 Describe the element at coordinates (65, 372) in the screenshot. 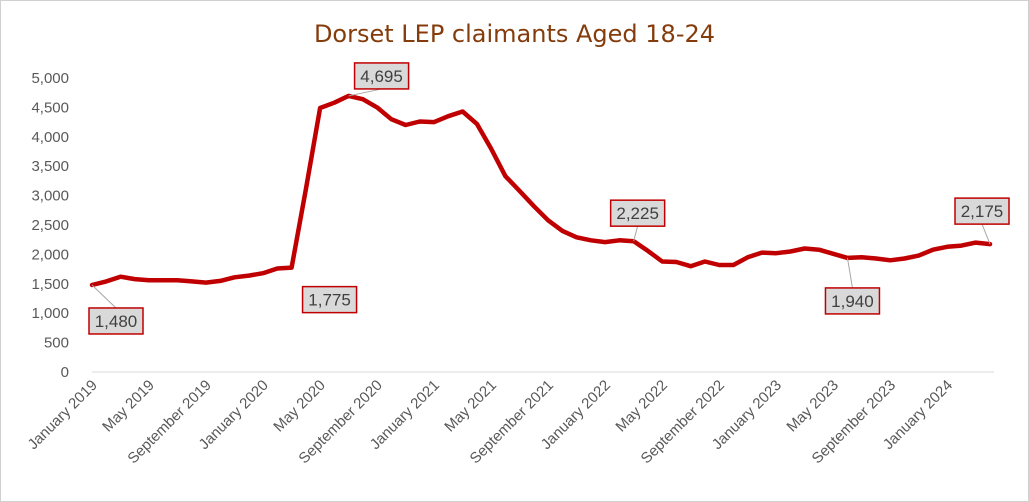

I see `y-tick-label: 0` at that location.